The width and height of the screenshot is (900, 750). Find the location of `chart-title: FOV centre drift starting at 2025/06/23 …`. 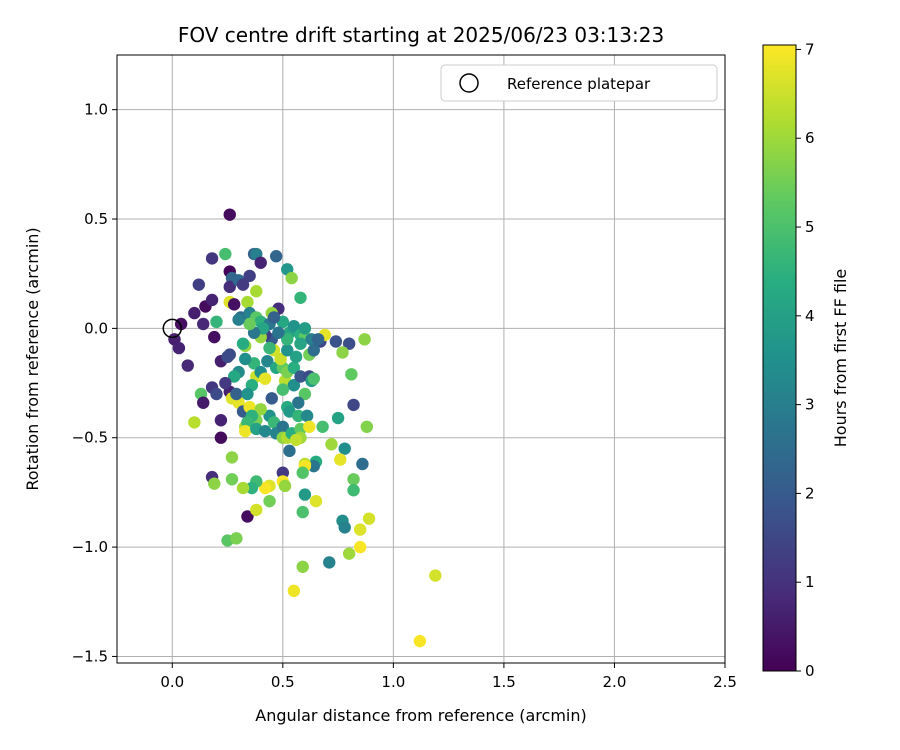

chart-title: FOV centre drift starting at 2025/06/23 … is located at coordinates (421, 35).